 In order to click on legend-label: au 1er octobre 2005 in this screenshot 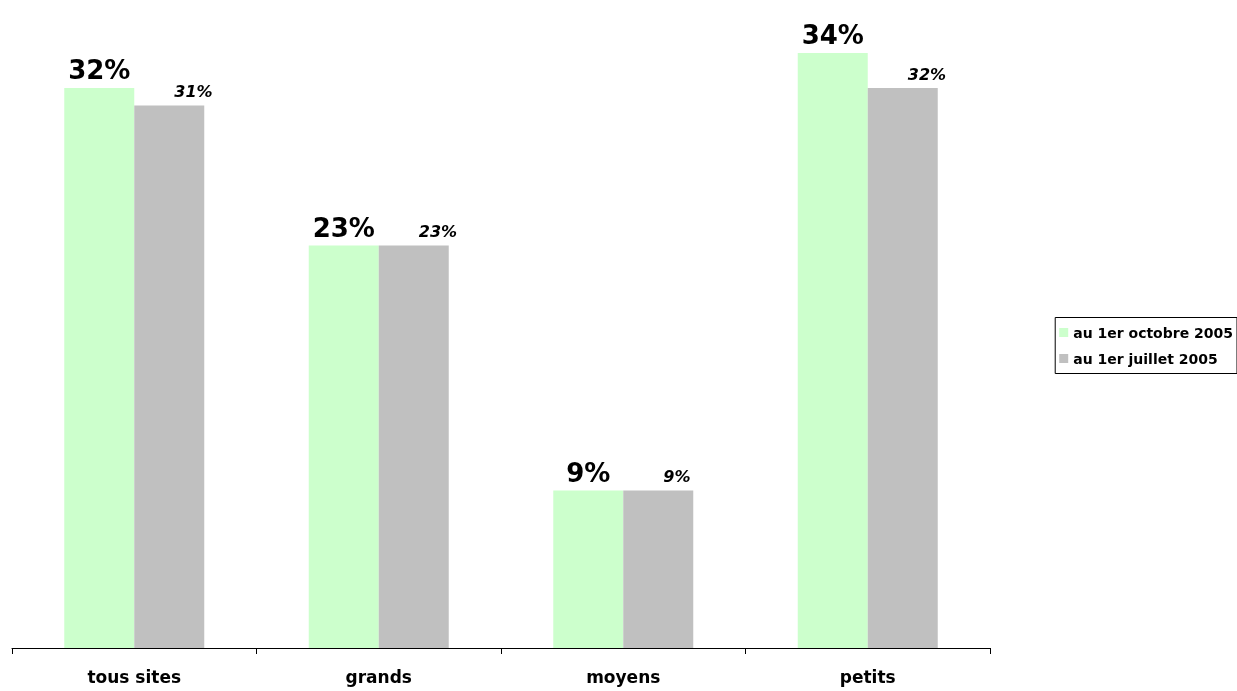, I will do `click(1153, 332)`.